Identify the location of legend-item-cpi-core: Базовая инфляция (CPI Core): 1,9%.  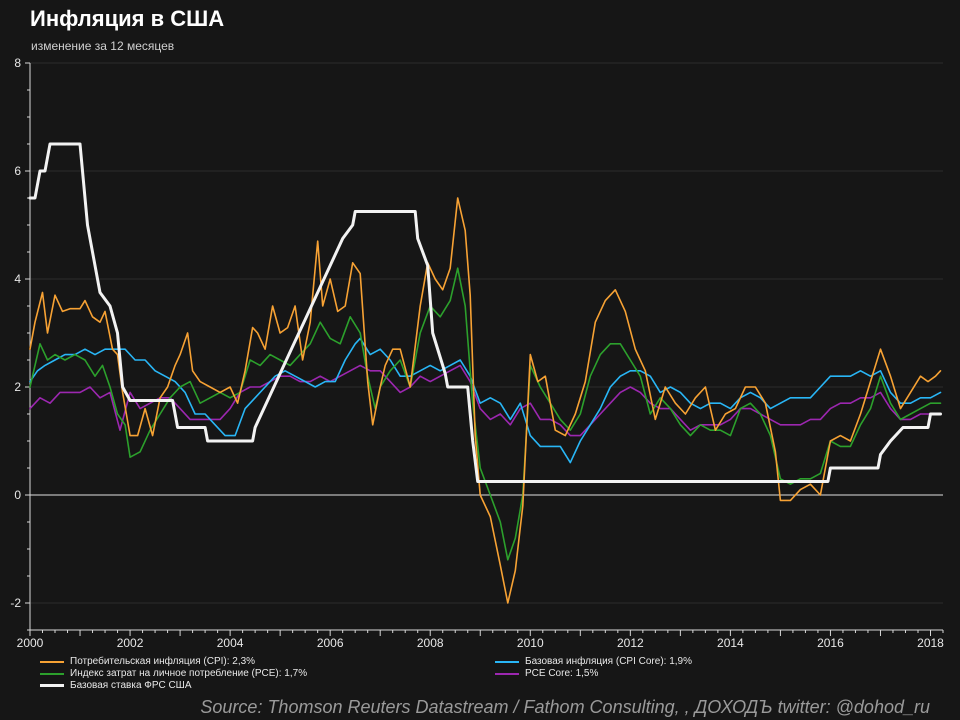
(593, 661).